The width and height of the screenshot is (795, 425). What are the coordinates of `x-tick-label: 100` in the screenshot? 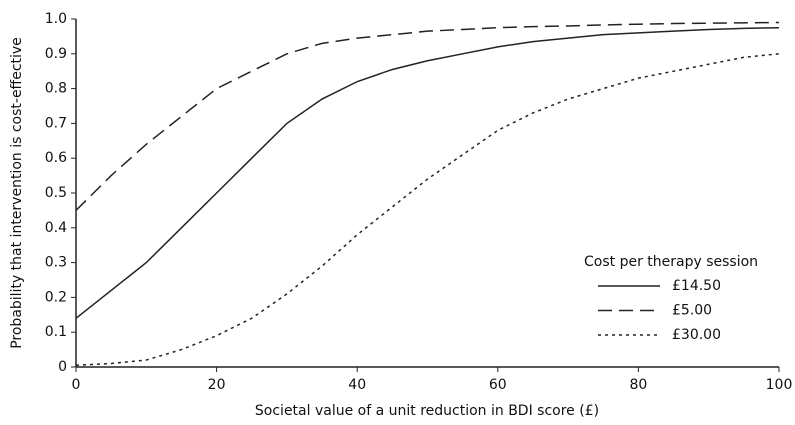 It's located at (779, 385).